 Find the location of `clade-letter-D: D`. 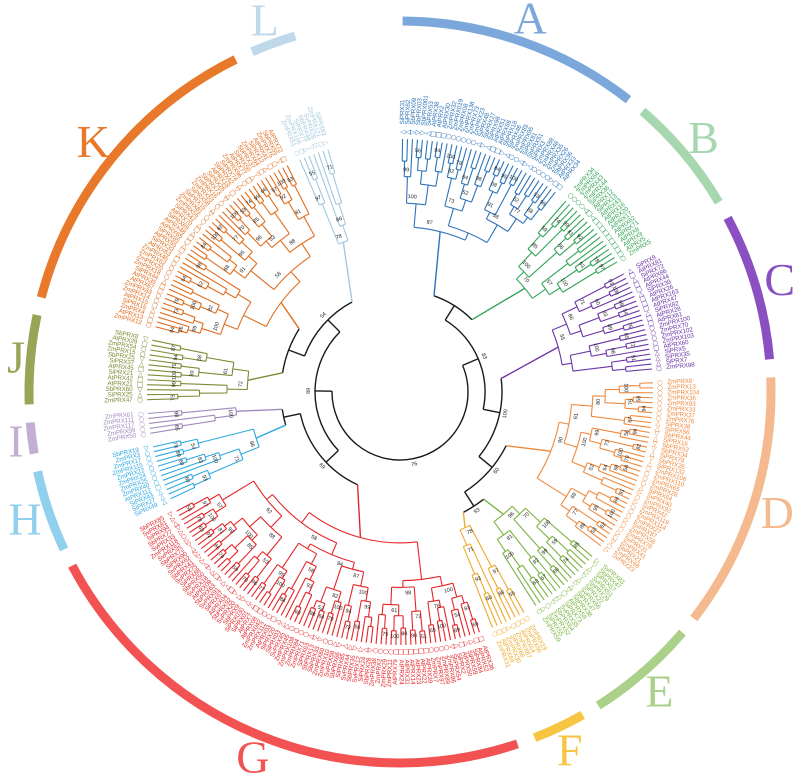

clade-letter-D: D is located at coordinates (777, 512).